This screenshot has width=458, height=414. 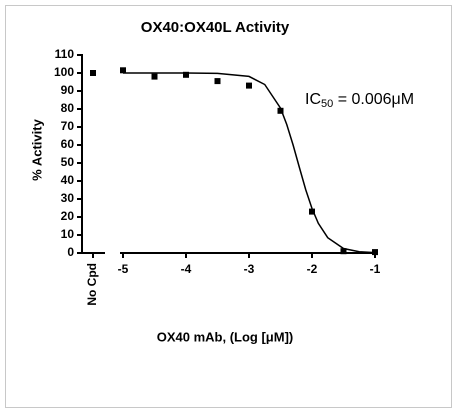 What do you see at coordinates (375, 269) in the screenshot?
I see `x-tick-label: -1` at bounding box center [375, 269].